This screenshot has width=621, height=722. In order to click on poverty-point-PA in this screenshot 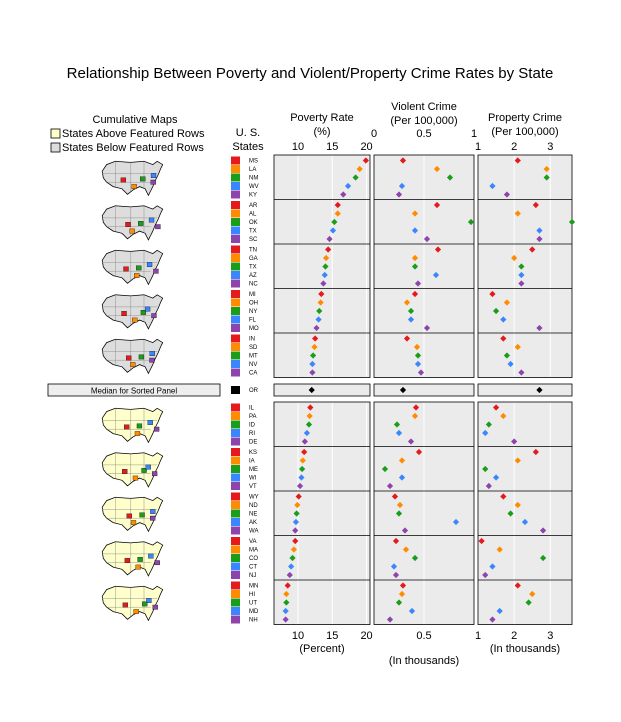, I will do `click(309, 416)`.